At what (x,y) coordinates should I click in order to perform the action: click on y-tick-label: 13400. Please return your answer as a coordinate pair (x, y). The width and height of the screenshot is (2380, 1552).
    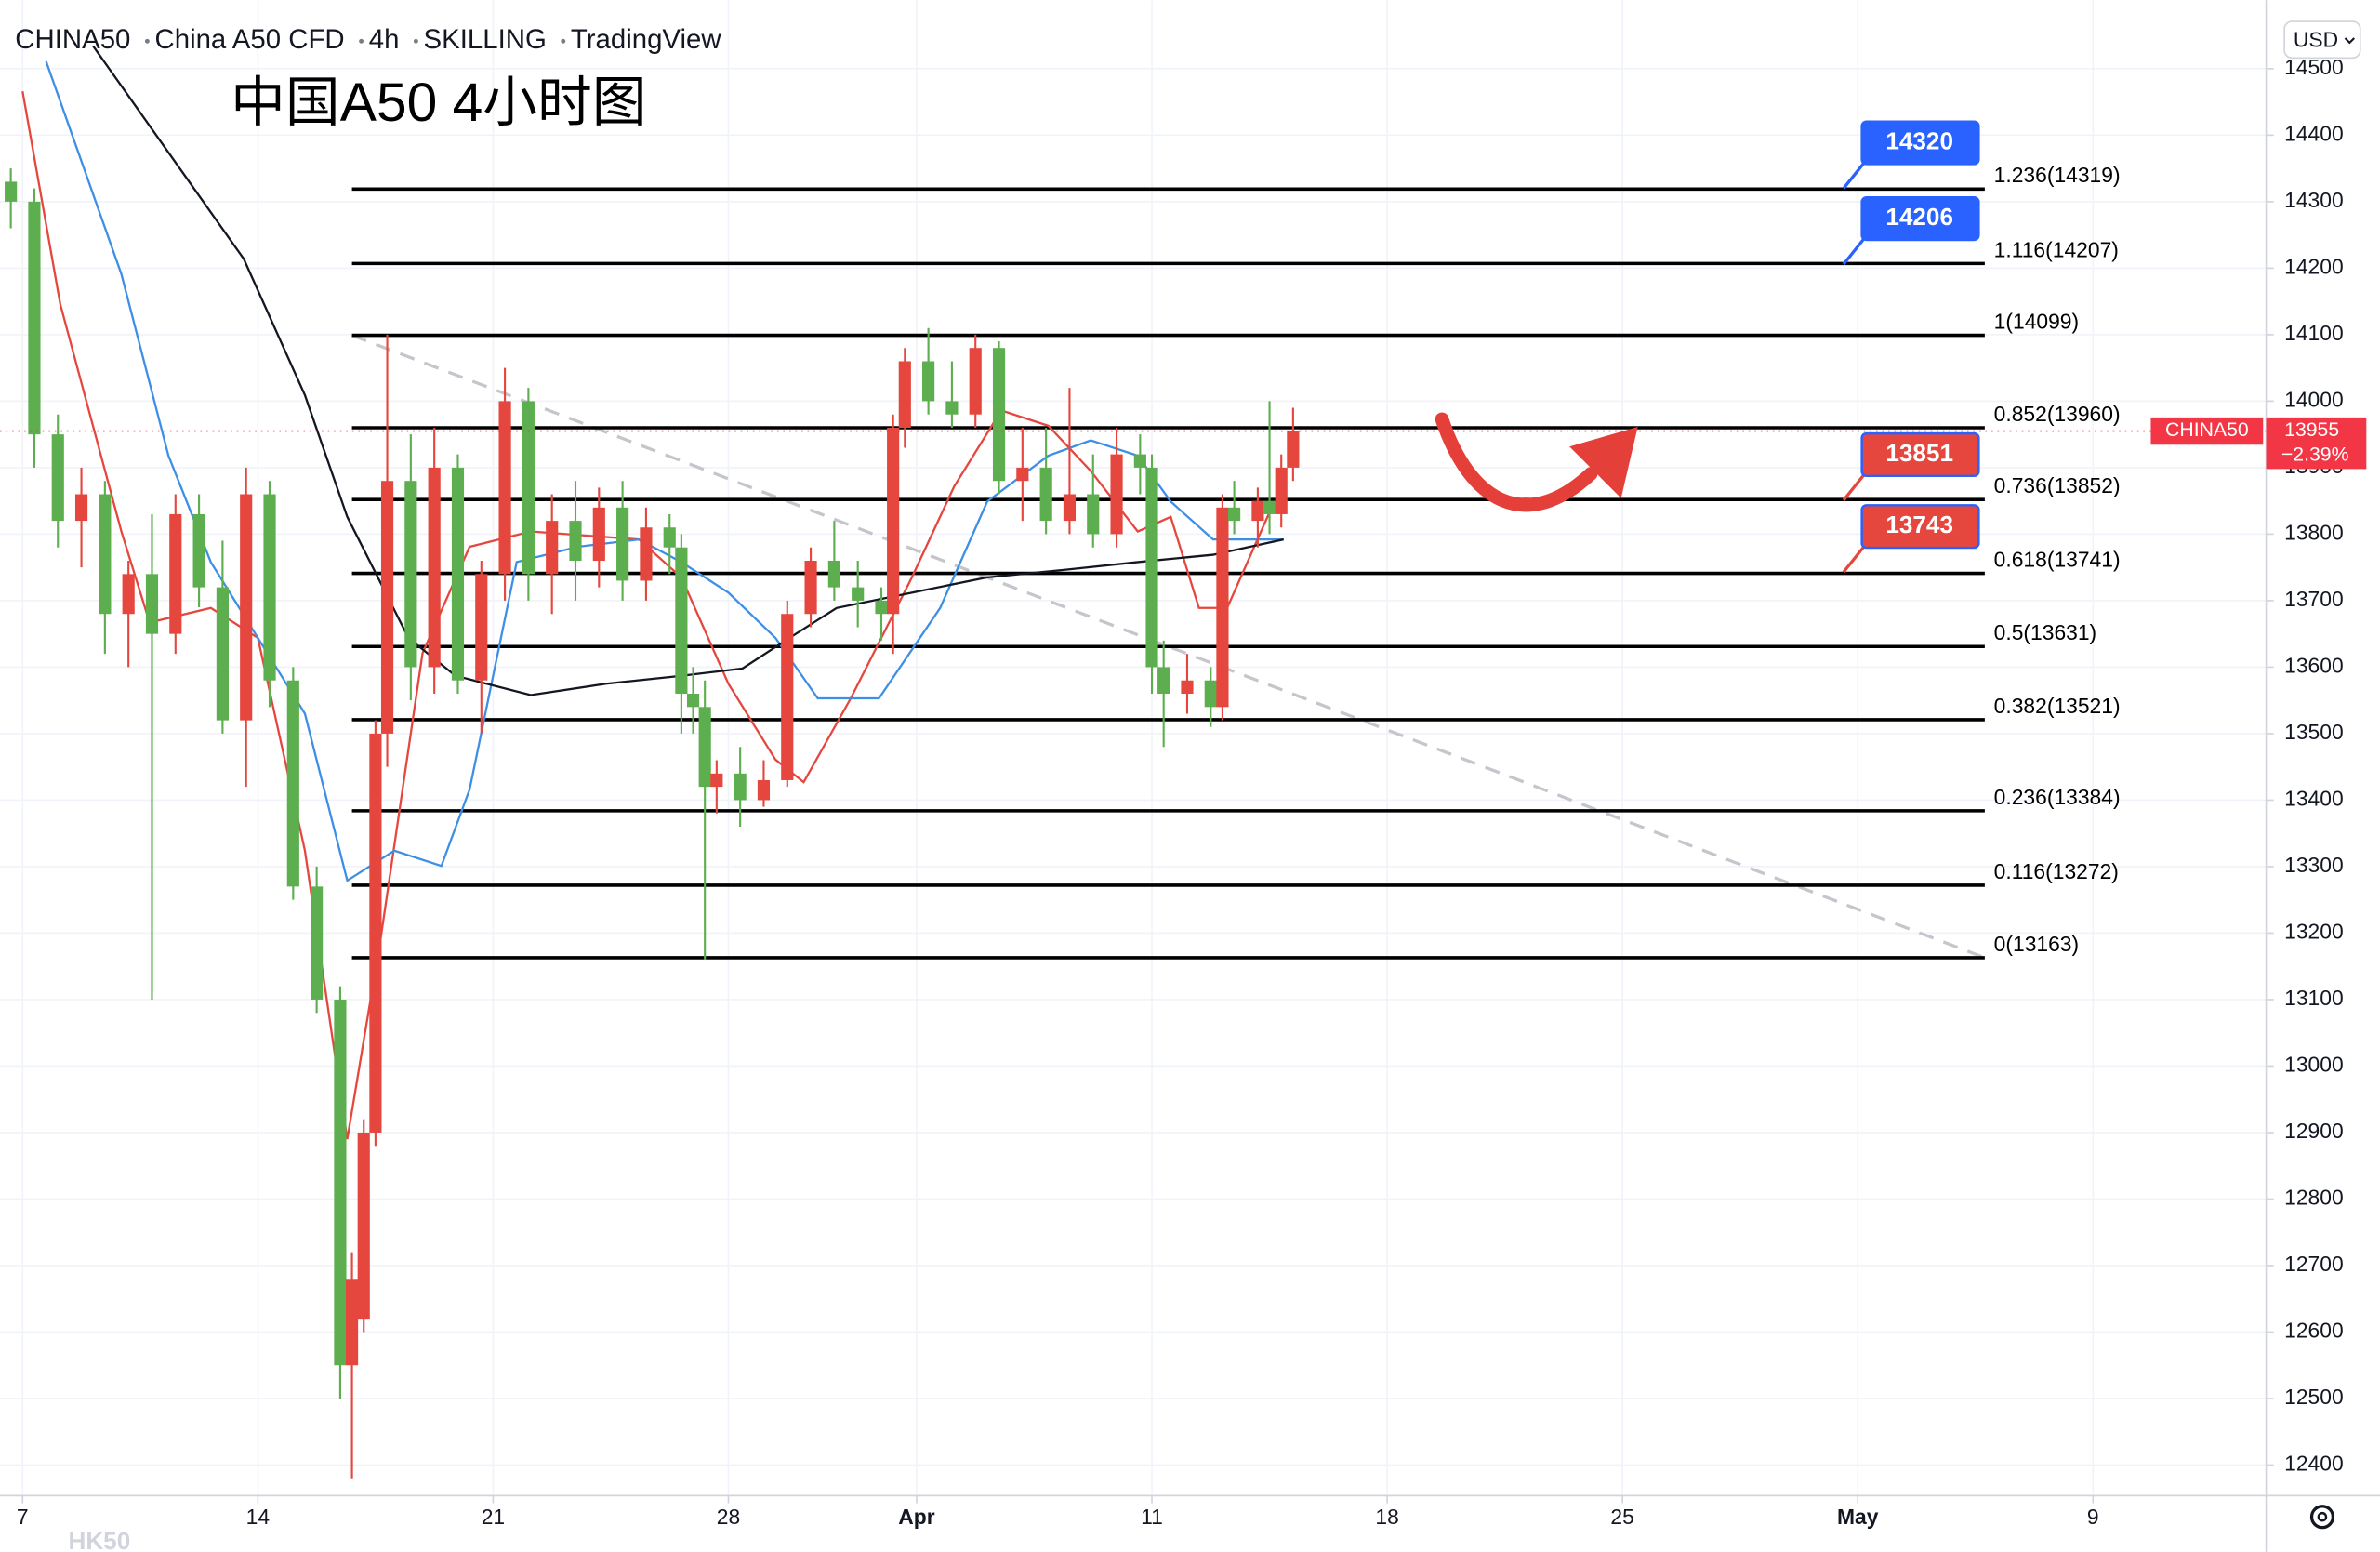
    Looking at the image, I should click on (2314, 798).